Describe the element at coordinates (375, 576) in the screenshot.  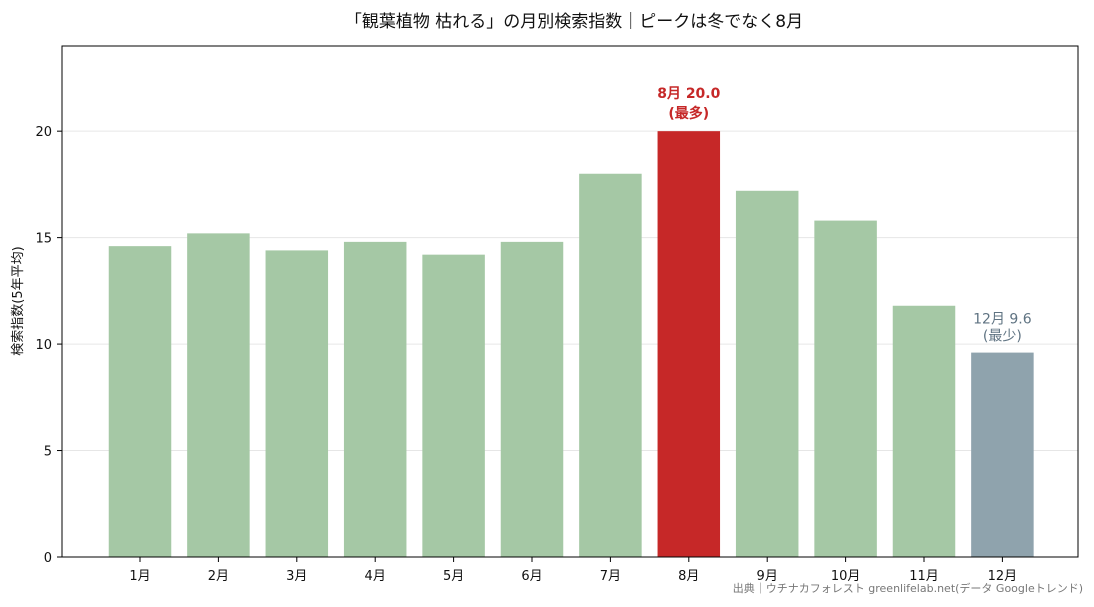
I see `x-tick-label: 4月` at that location.